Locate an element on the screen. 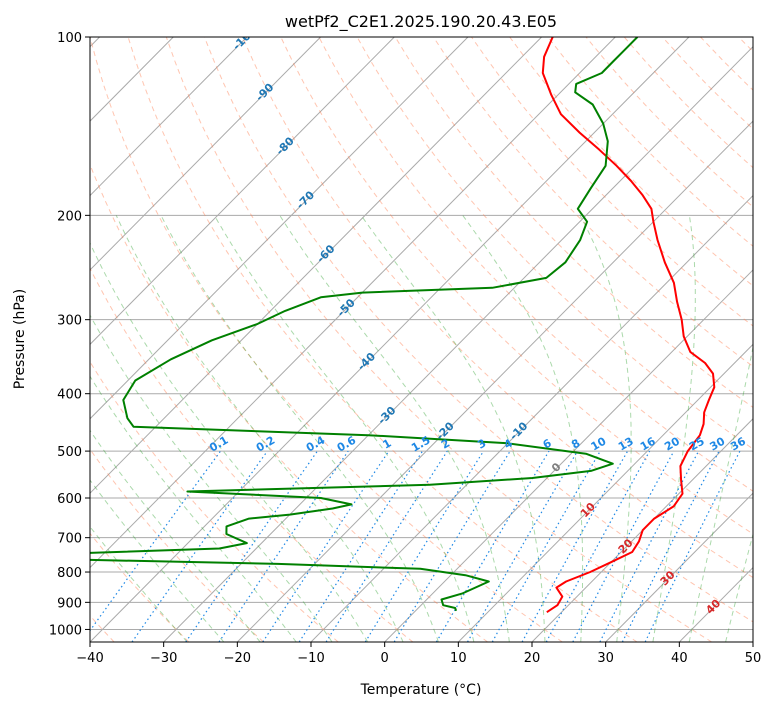 The width and height of the screenshot is (775, 708). x-tick-label: 30 is located at coordinates (605, 658).